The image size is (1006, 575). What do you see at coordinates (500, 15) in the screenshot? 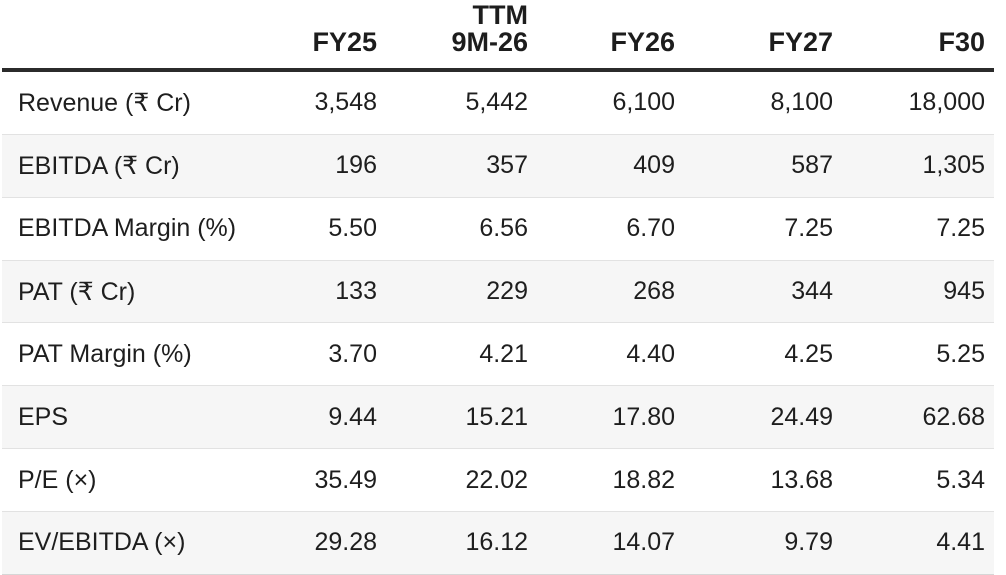
I see `column-header-line1: TTM` at bounding box center [500, 15].